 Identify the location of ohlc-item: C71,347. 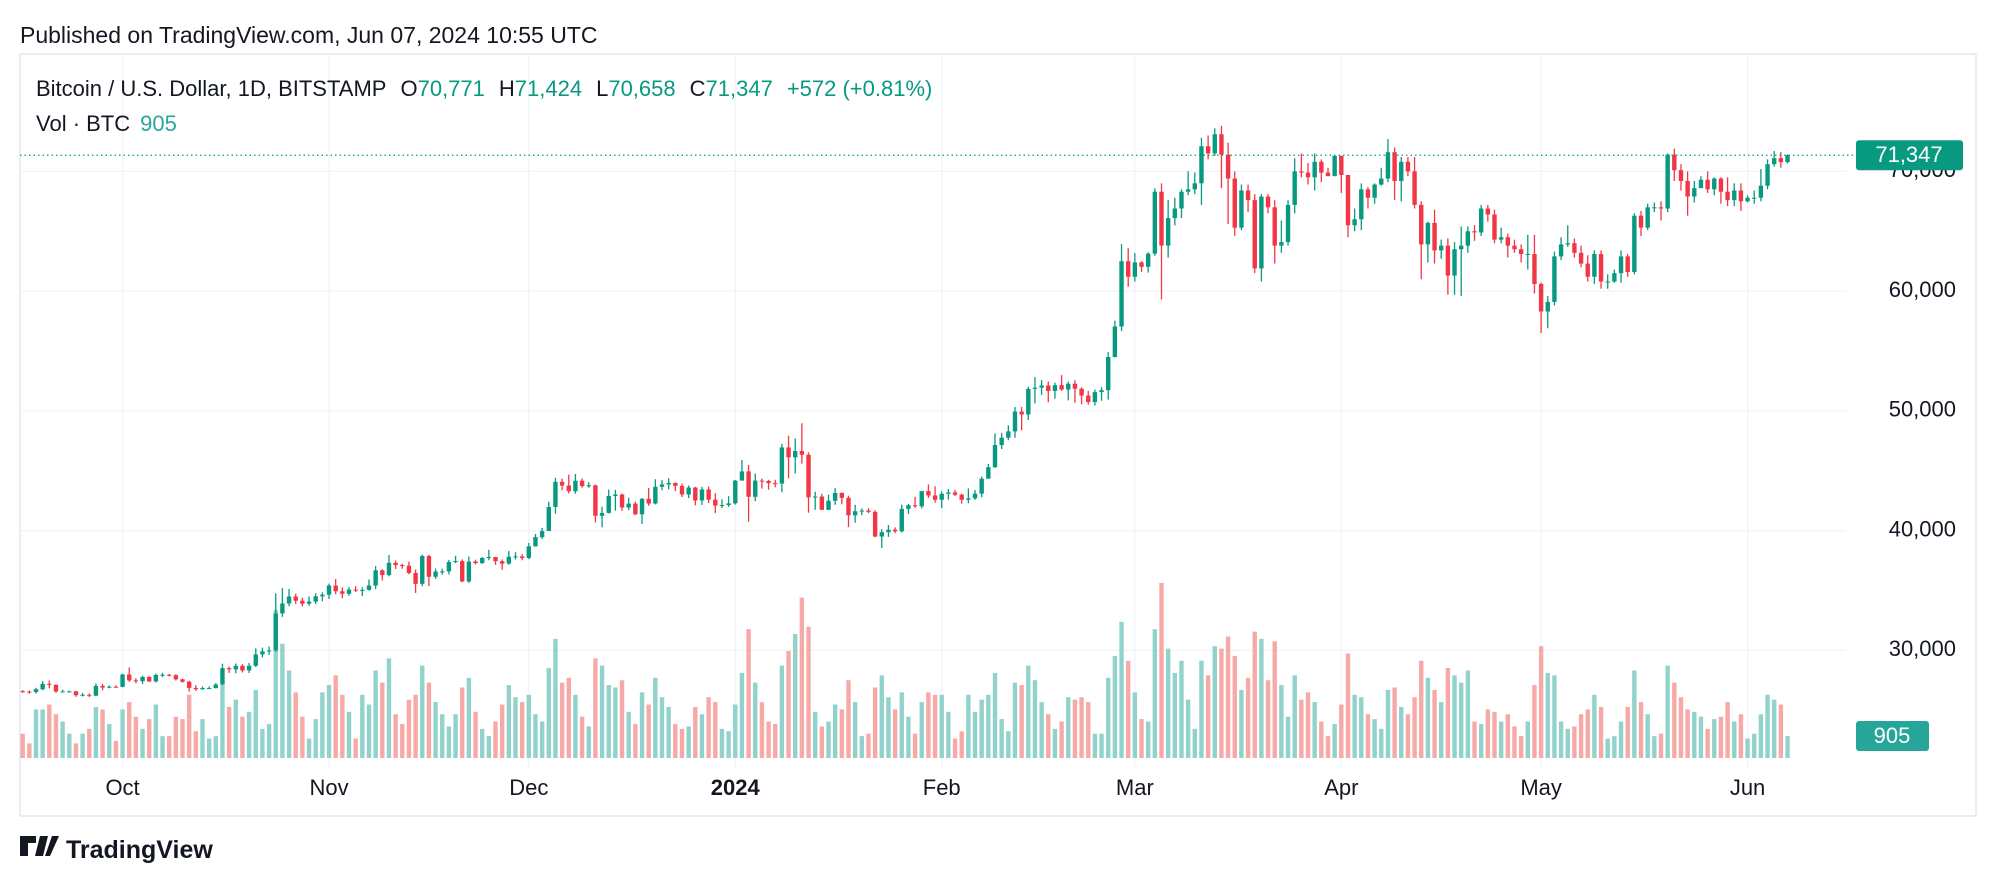
(731, 89).